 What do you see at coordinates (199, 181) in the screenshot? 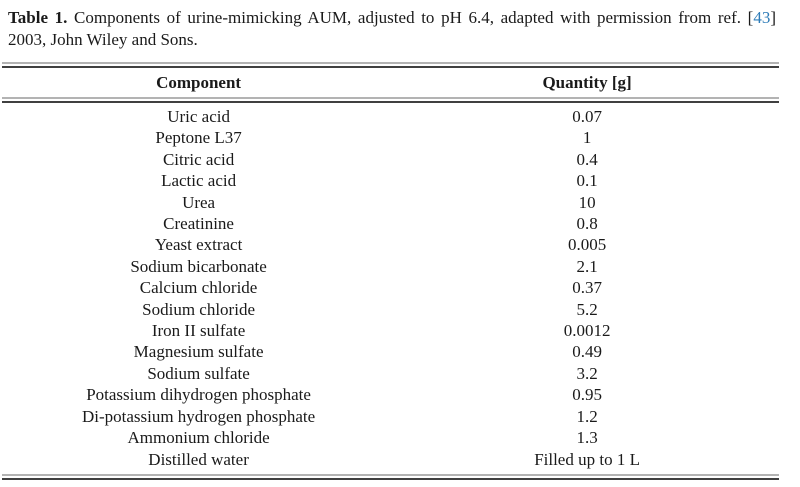
I see `component-cell: Lactic acid` at bounding box center [199, 181].